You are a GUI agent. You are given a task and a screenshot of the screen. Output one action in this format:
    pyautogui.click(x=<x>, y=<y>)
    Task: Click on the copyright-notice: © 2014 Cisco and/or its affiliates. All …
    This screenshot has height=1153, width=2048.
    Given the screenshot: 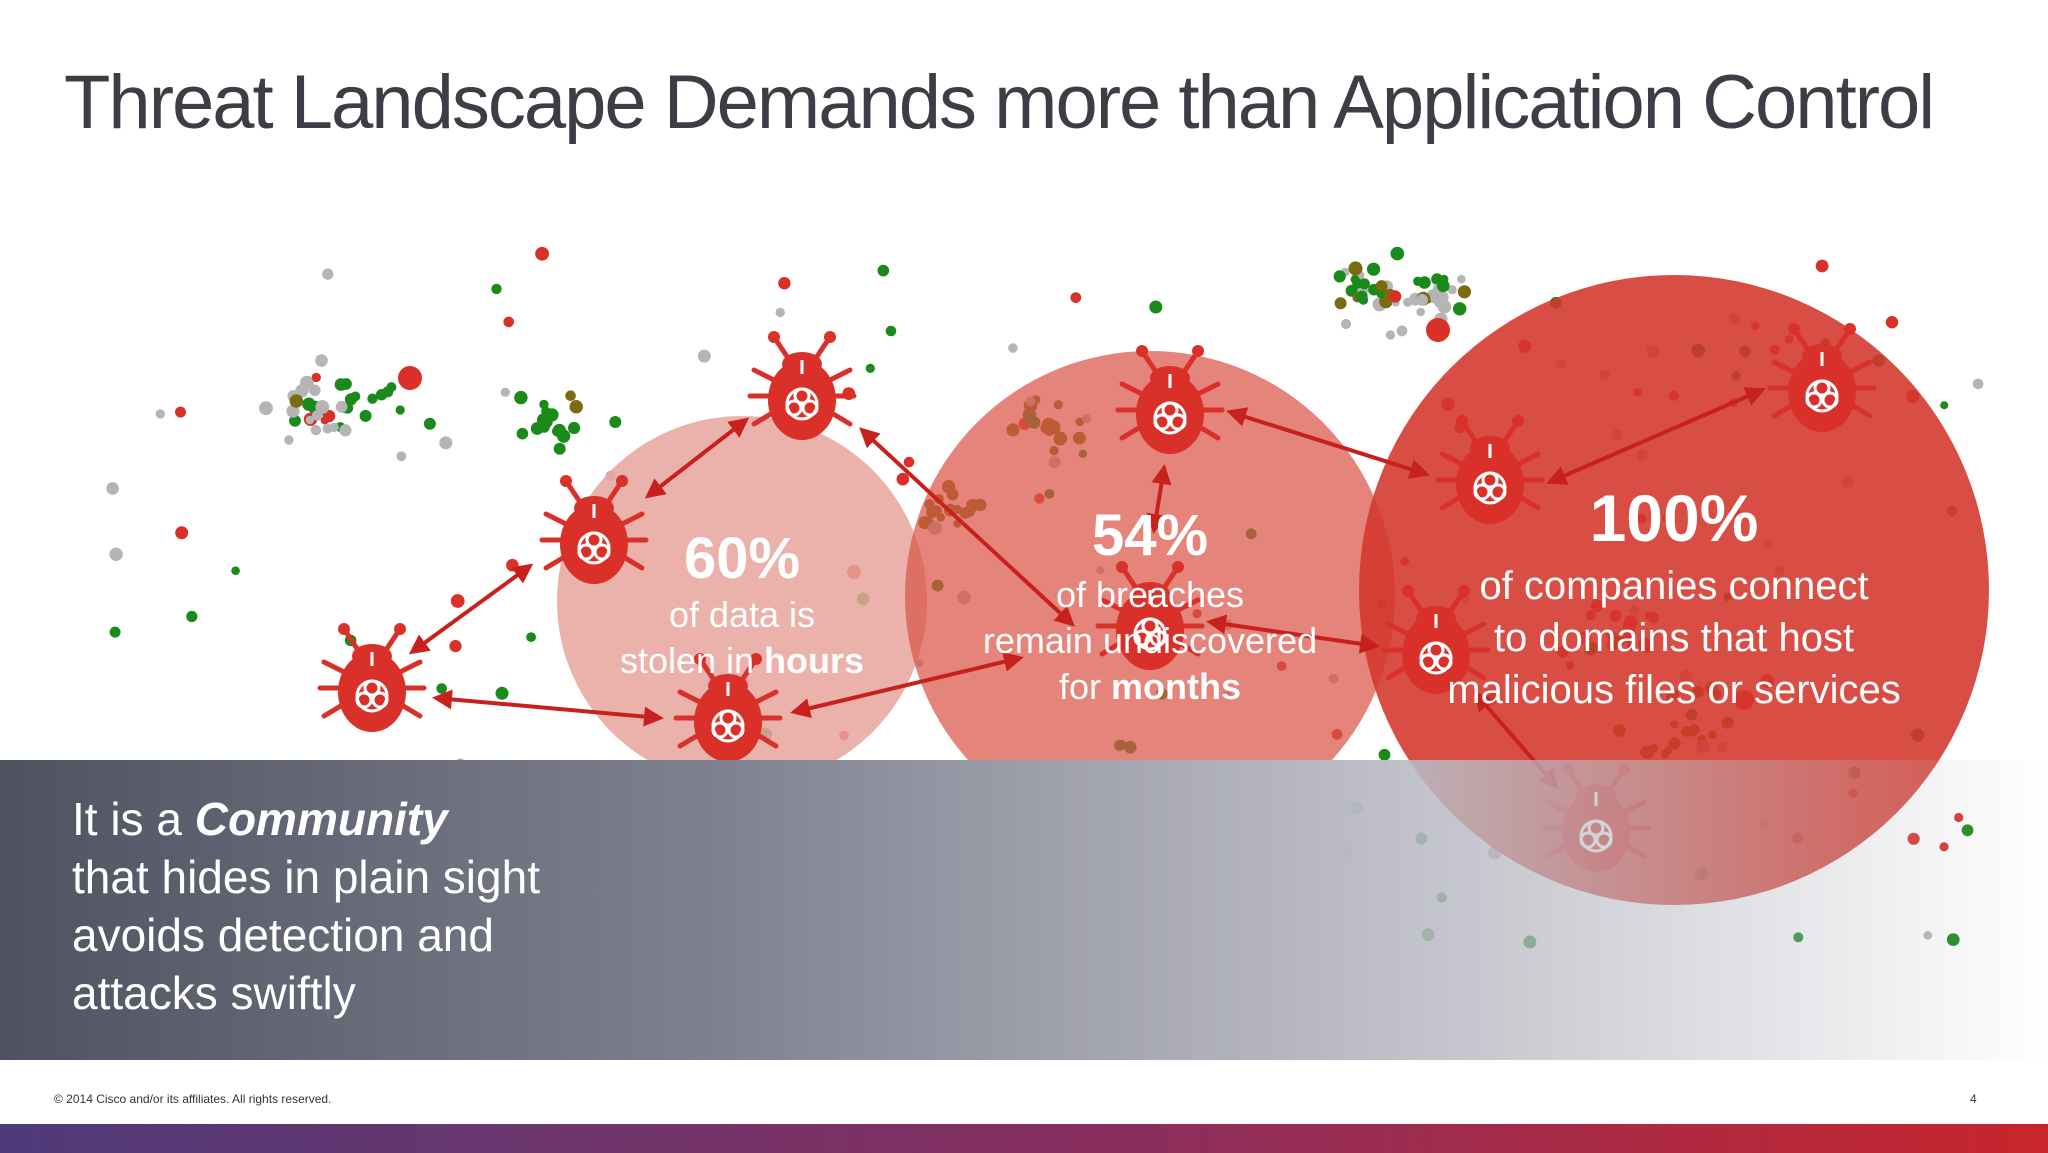 What is the action you would take?
    pyautogui.click(x=193, y=1099)
    